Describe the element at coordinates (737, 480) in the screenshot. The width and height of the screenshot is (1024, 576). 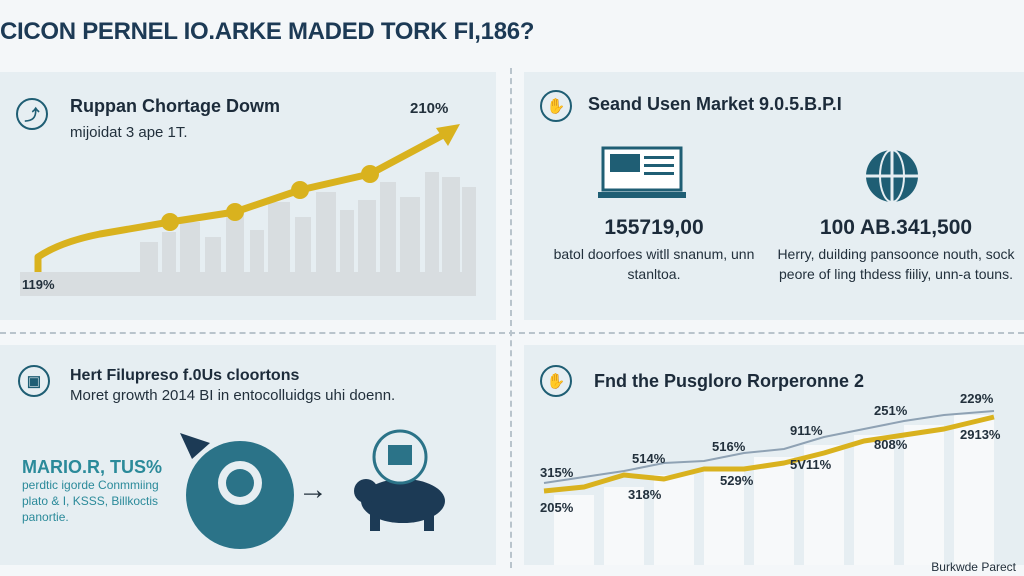
I see `value-label: 529%` at that location.